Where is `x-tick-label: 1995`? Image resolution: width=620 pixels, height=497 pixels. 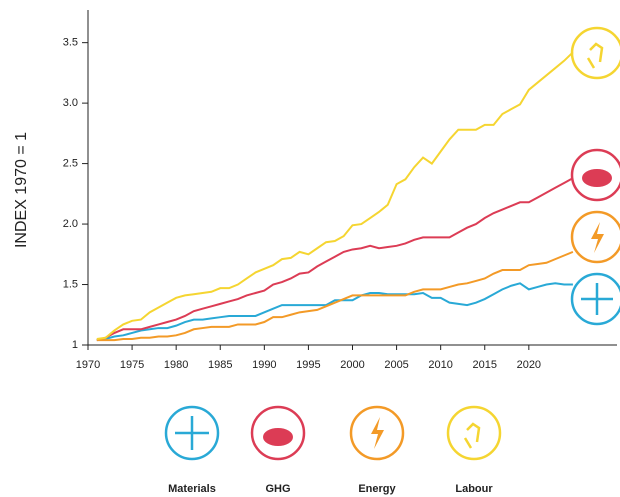 x-tick-label: 1995 is located at coordinates (308, 365).